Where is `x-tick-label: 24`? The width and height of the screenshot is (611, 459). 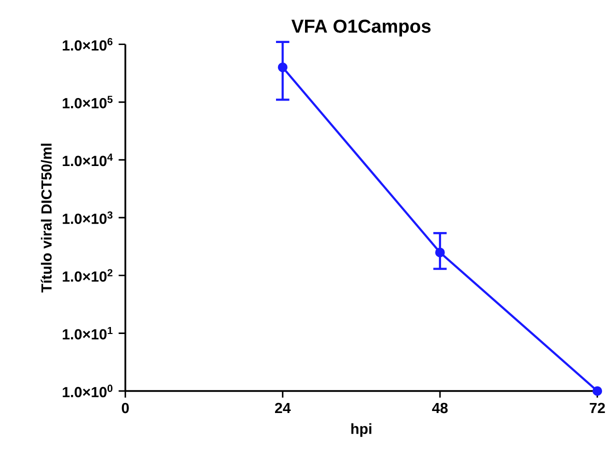
x-tick-label: 24 is located at coordinates (283, 408).